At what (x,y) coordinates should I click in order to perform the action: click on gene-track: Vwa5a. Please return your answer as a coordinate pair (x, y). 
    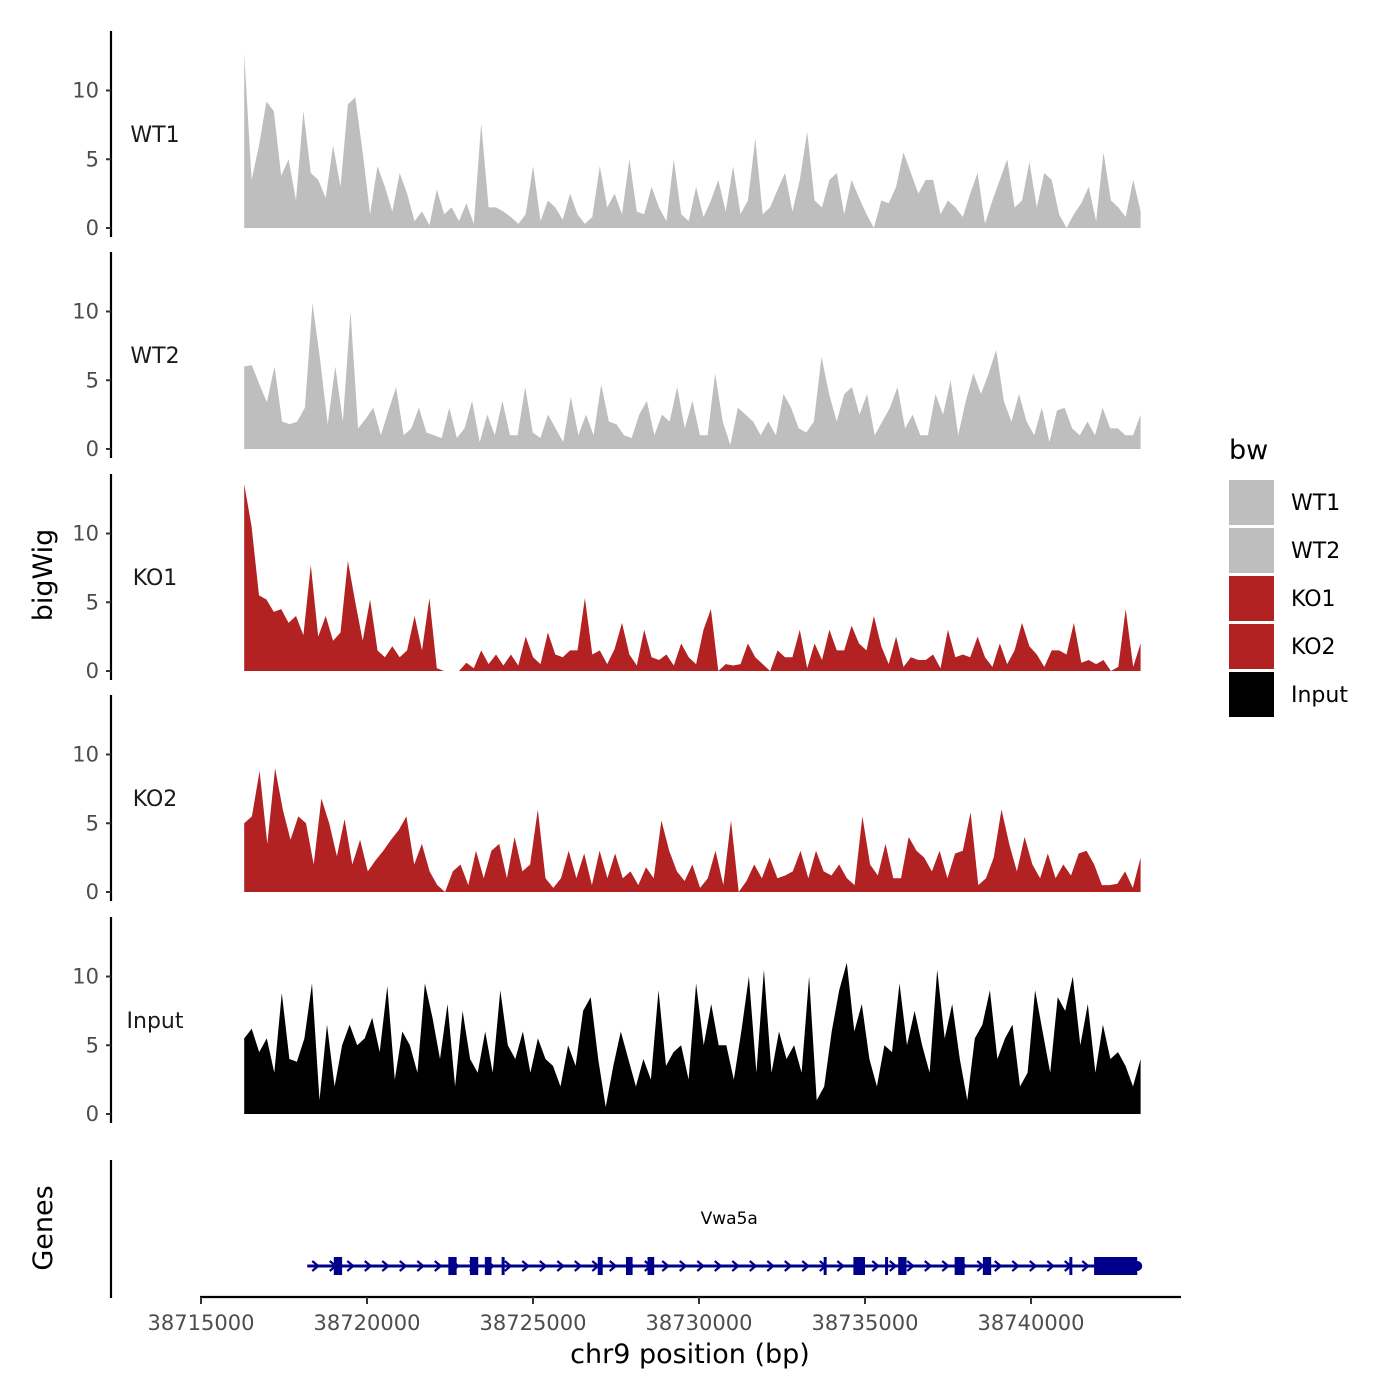
    Looking at the image, I should click on (626, 1229).